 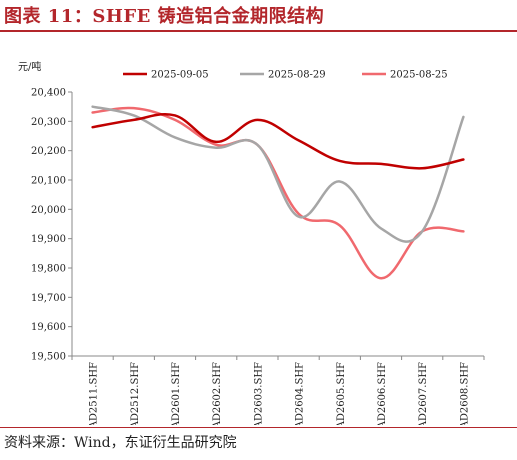 I want to click on chart-title: 图表 11：SHFE 铸造铝合金期限结构, so click(x=164, y=16).